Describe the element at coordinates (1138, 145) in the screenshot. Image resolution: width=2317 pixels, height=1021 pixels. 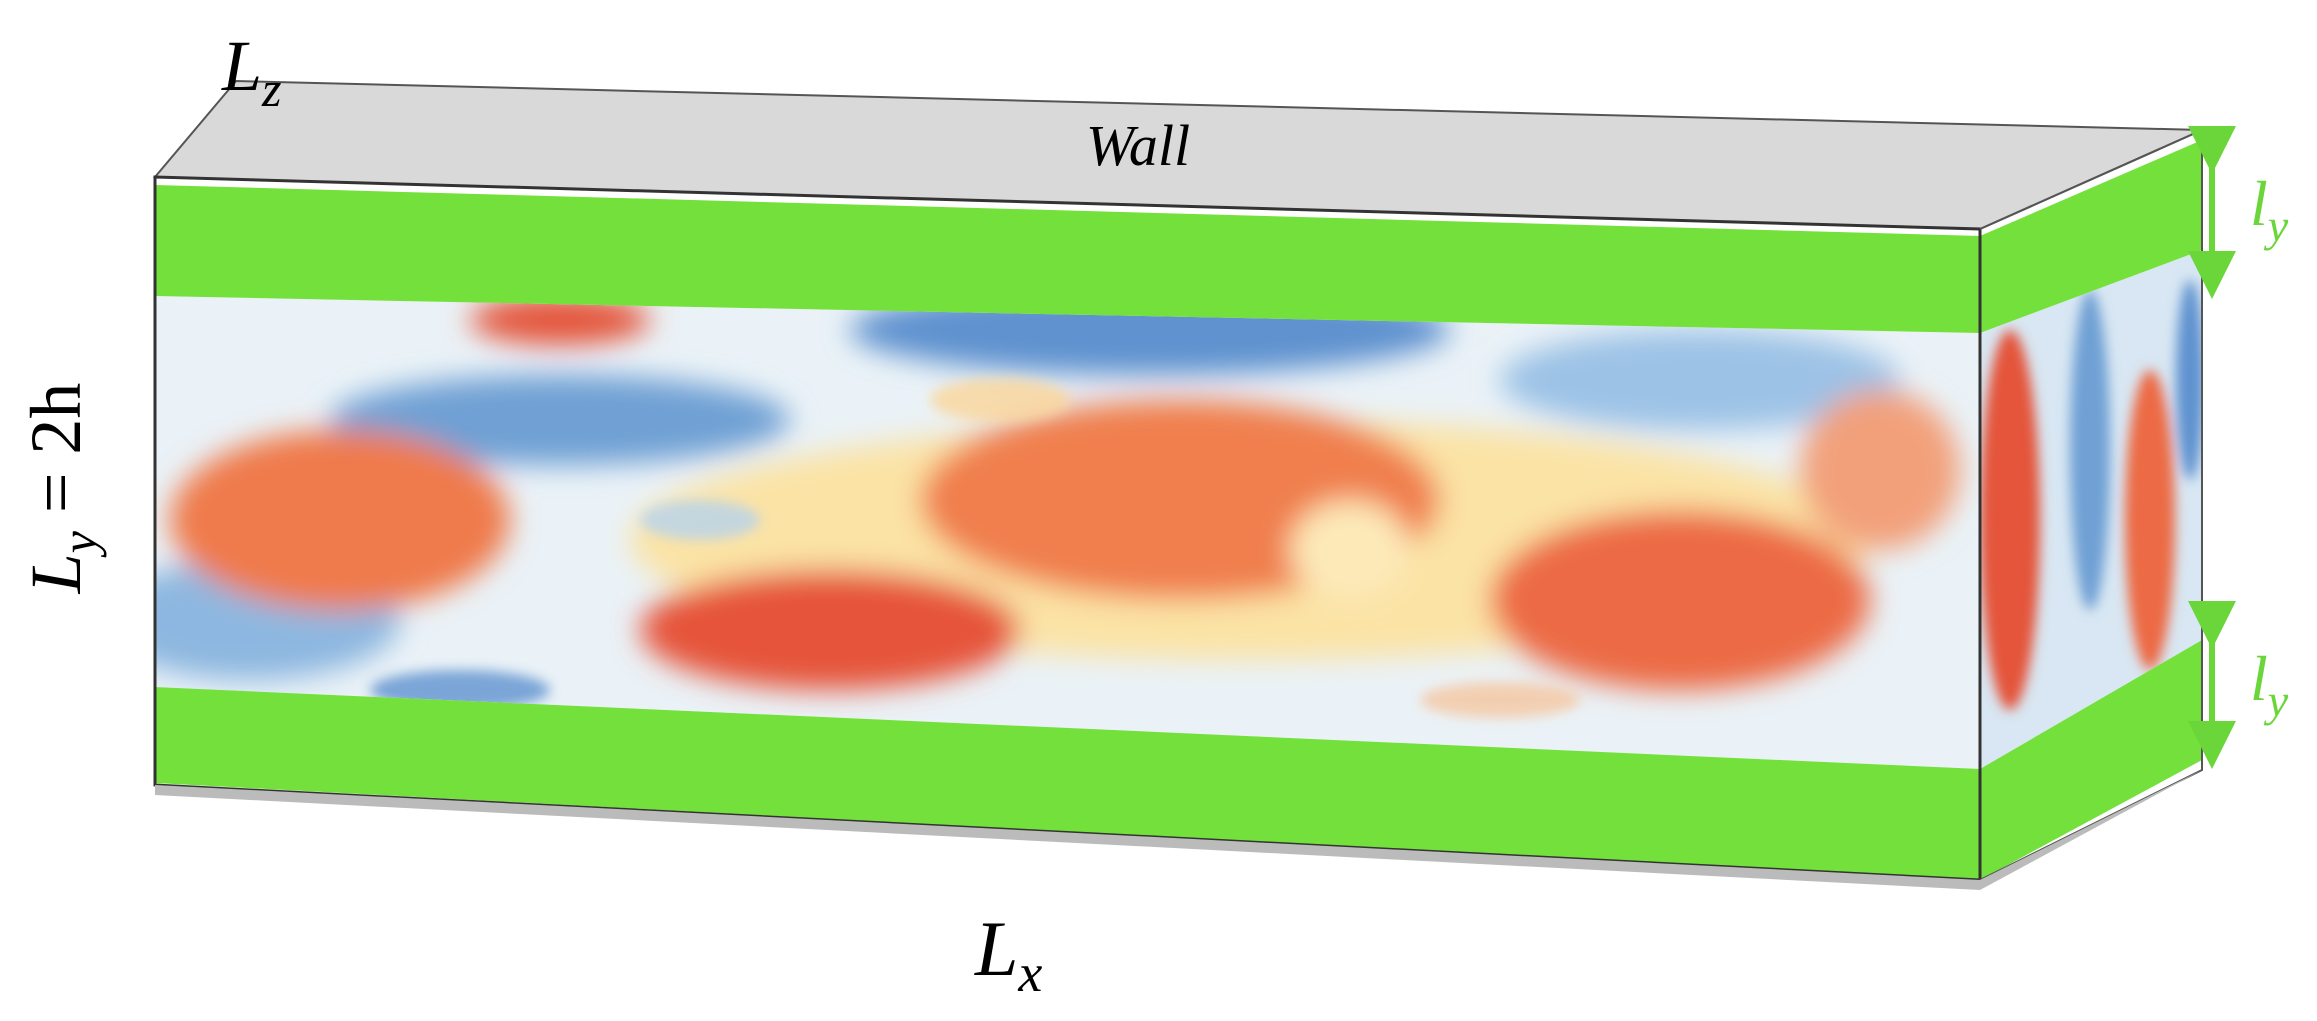
I see `wall-label: Wall` at that location.